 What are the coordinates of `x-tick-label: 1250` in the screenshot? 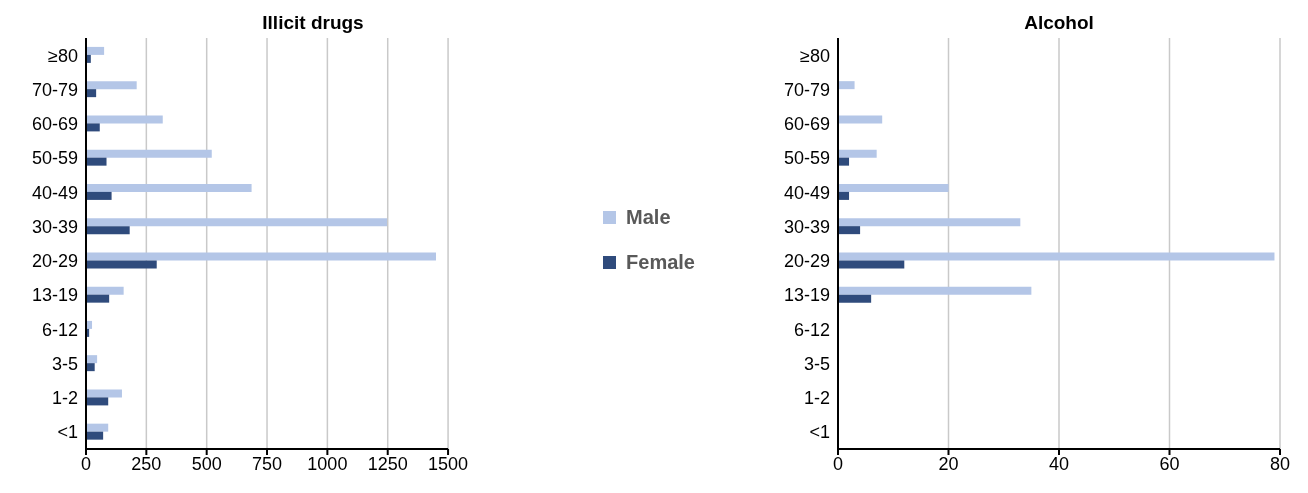 It's located at (387, 463).